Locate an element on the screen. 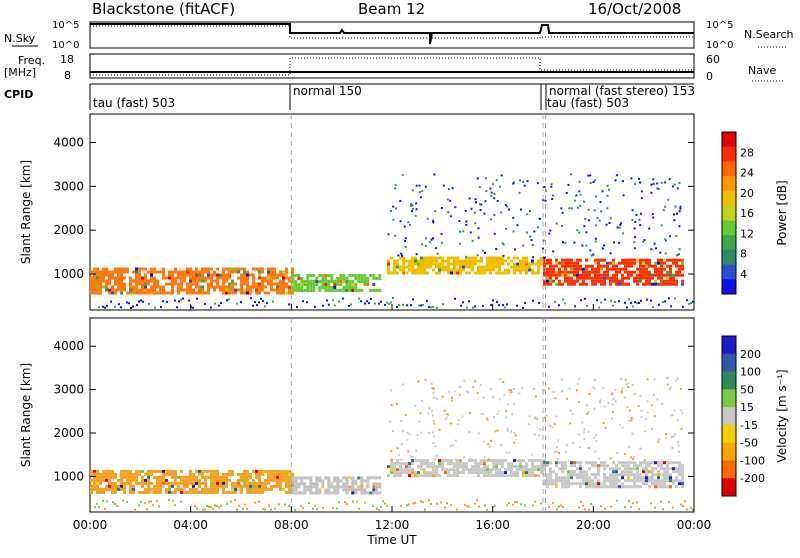  power-ytick-label: 2000 is located at coordinates (68, 230).